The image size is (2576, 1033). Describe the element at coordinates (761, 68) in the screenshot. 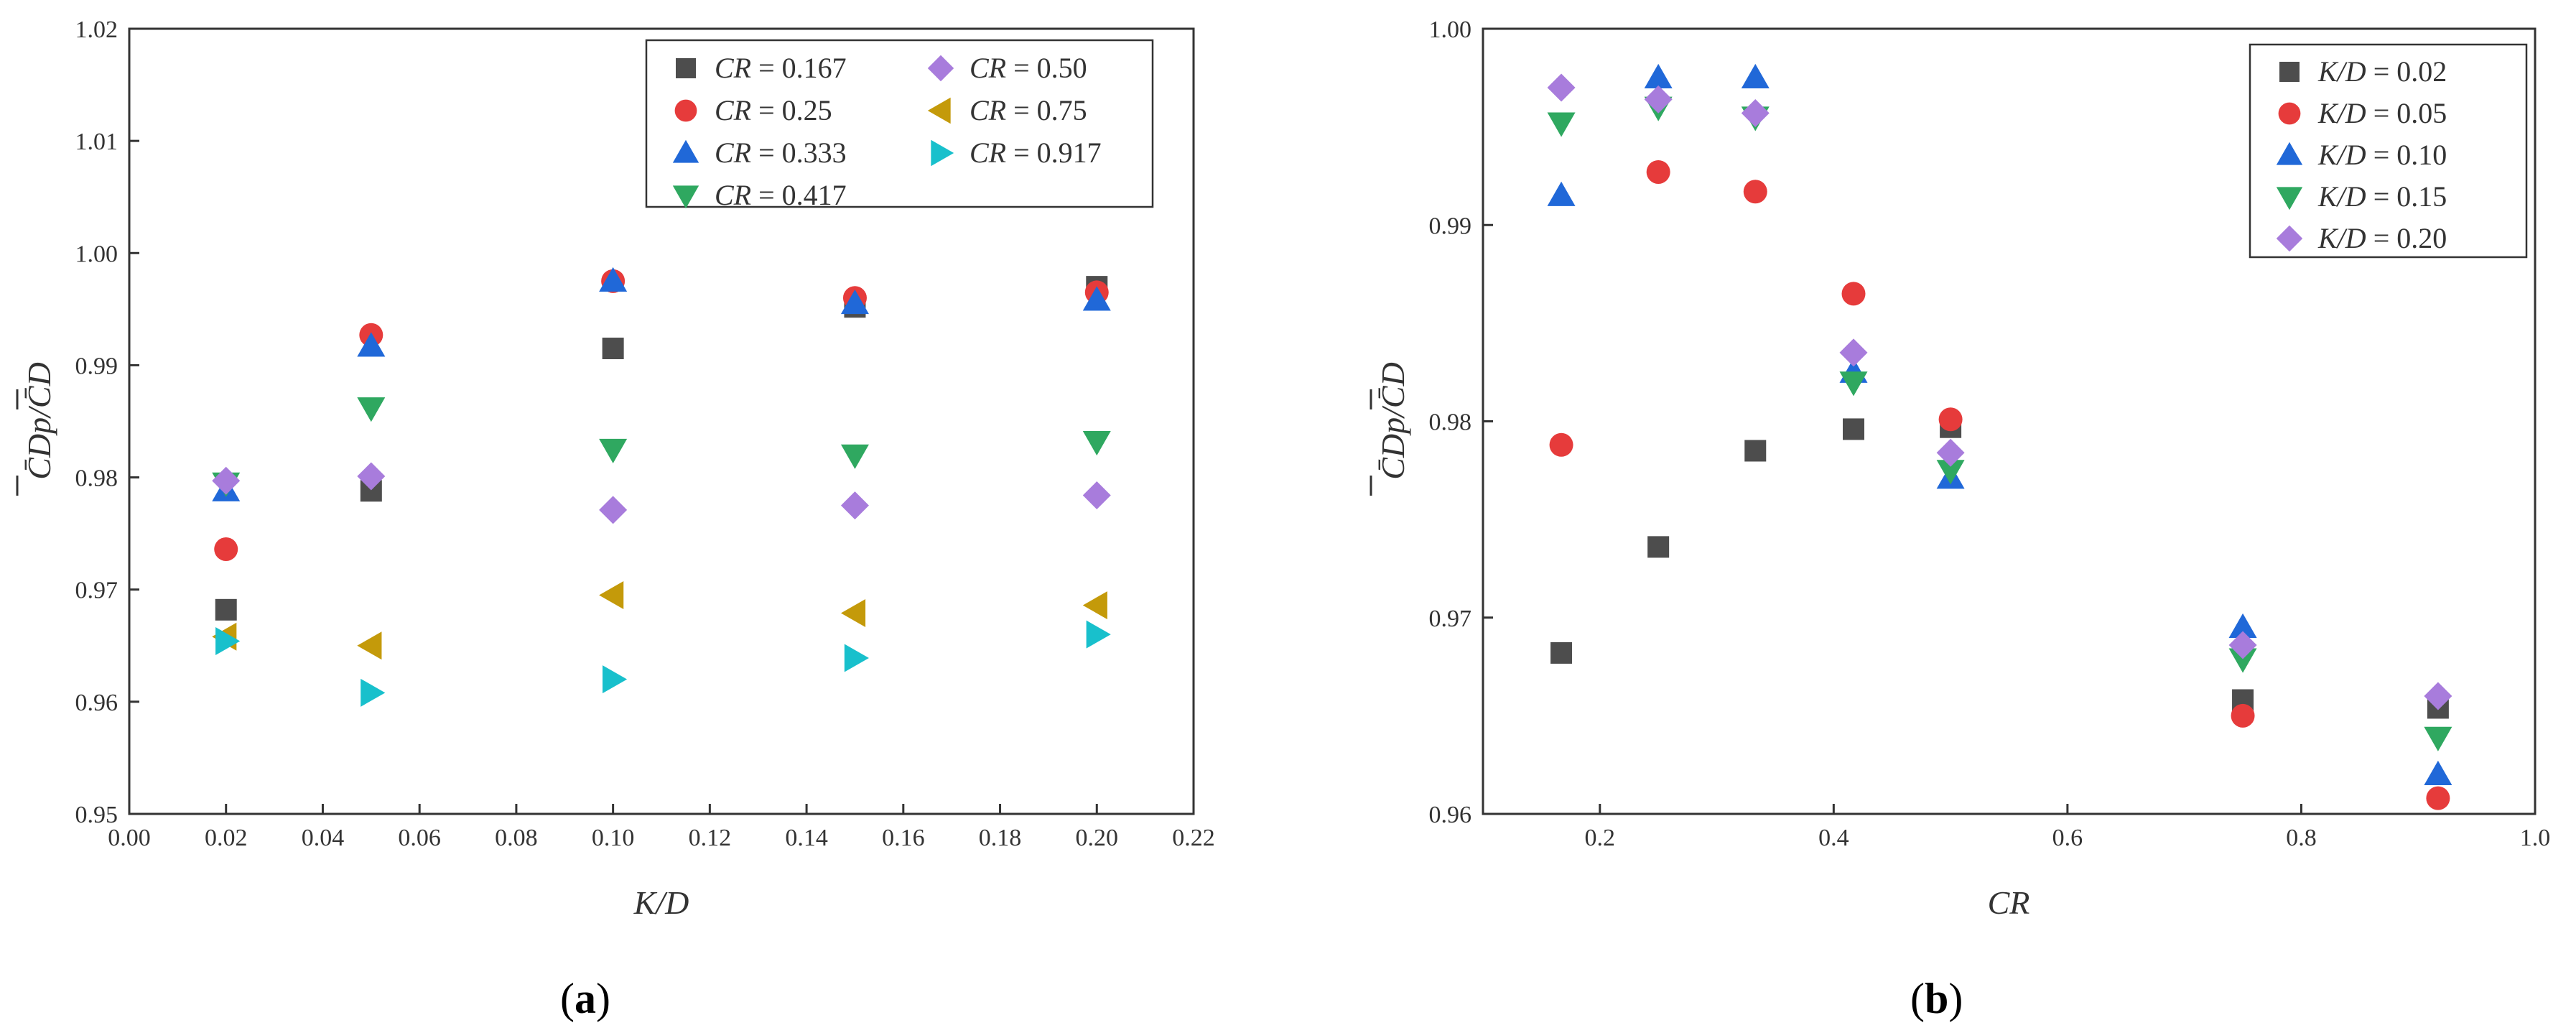

I see `legend-item: CR = 0.167` at that location.